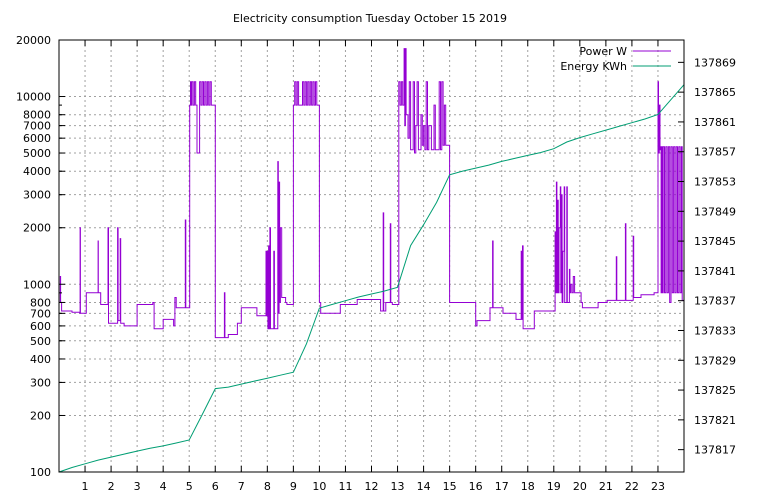 This screenshot has width=768, height=500. What do you see at coordinates (111, 486) in the screenshot?
I see `x-tick-label: 2` at bounding box center [111, 486].